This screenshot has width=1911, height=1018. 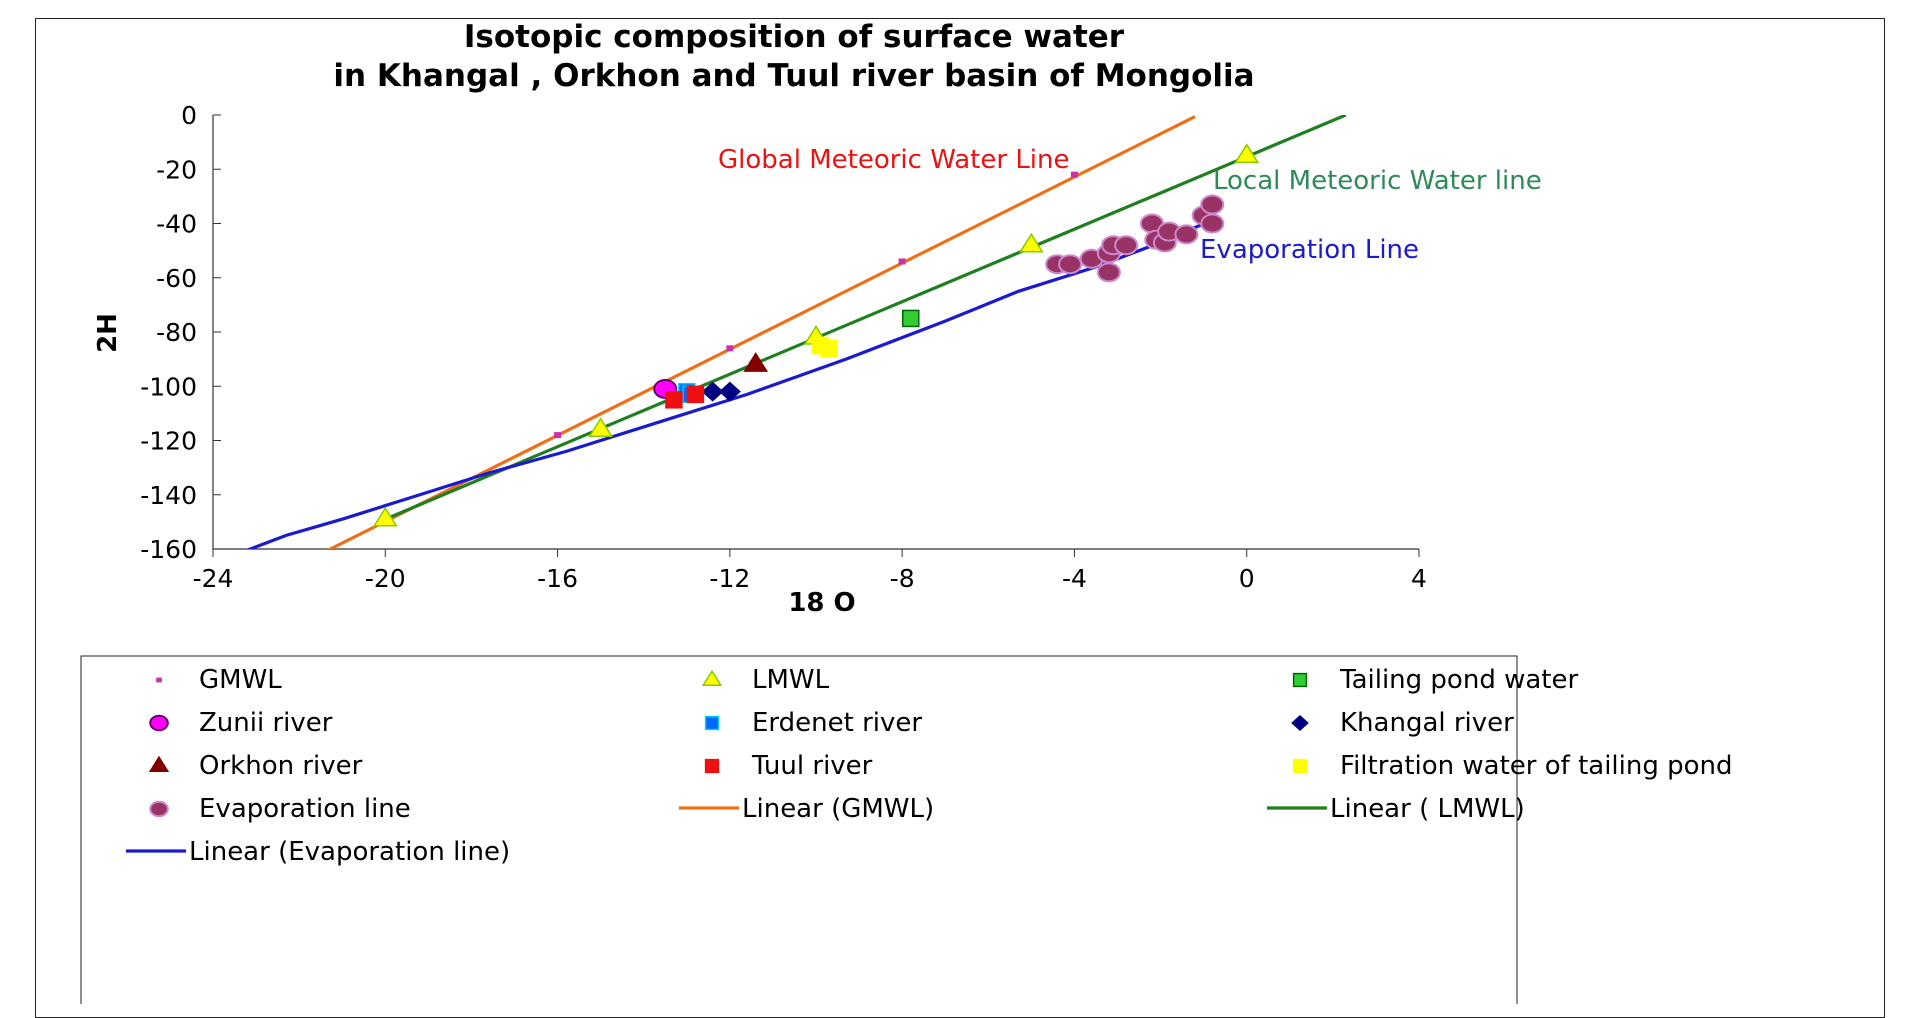 I want to click on y-tick-label: -60, so click(x=176, y=278).